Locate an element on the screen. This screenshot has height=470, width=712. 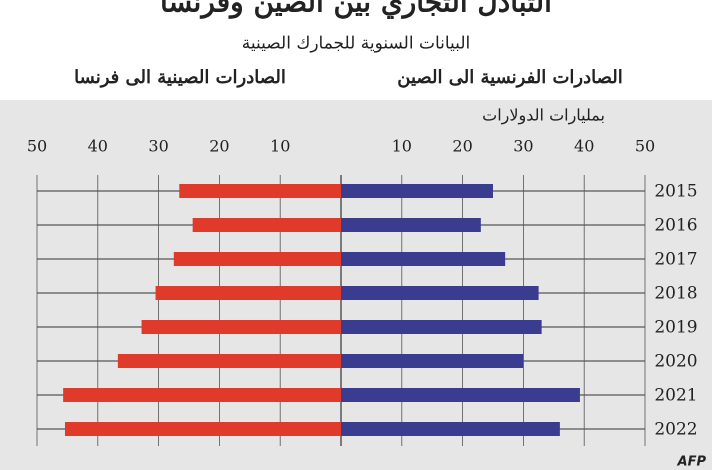
y-tick-label: 2022 is located at coordinates (675, 430).